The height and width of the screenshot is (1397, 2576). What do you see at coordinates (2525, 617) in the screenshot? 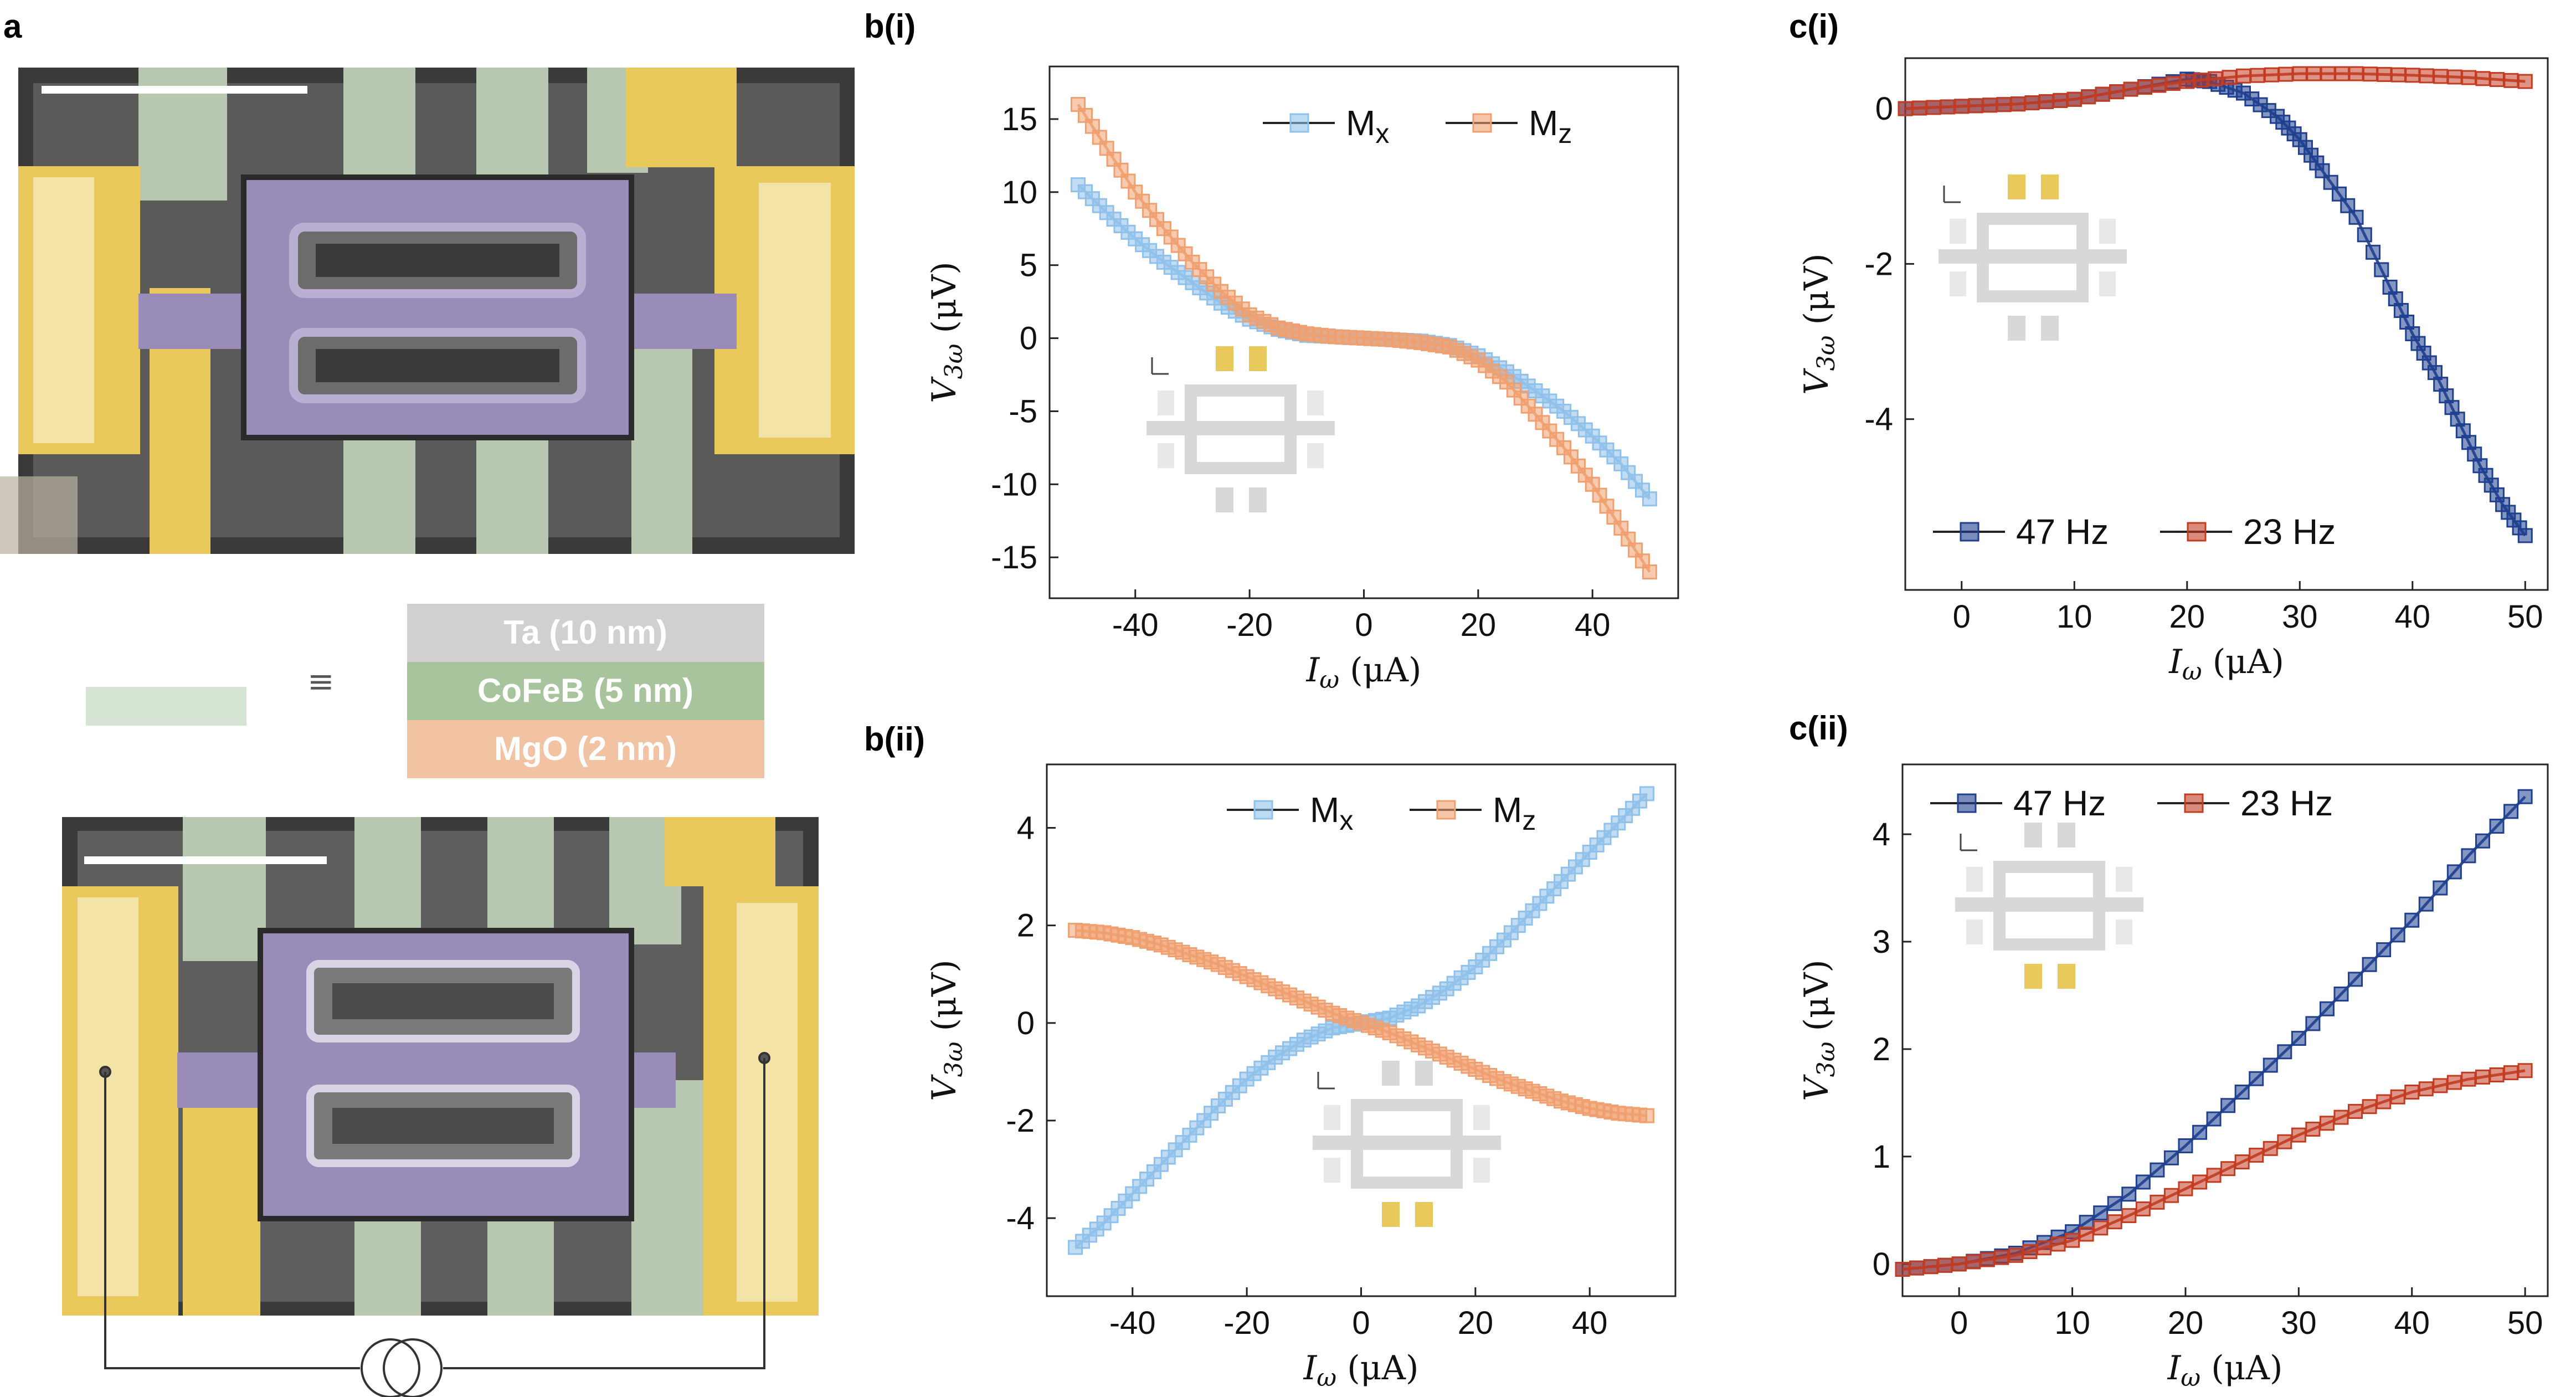
I see `x-tick-label: 50` at bounding box center [2525, 617].